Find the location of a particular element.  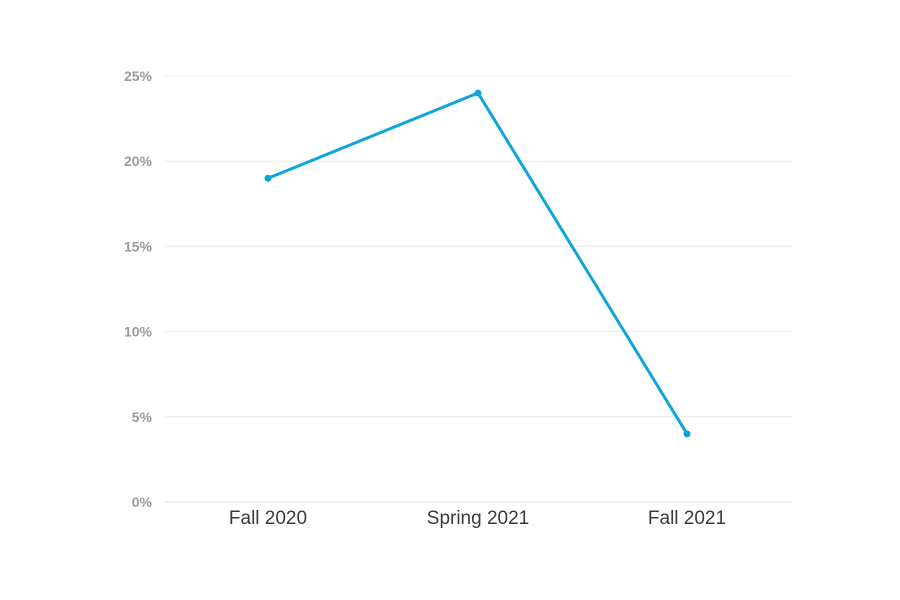

y-tick-label: 5% is located at coordinates (142, 417).